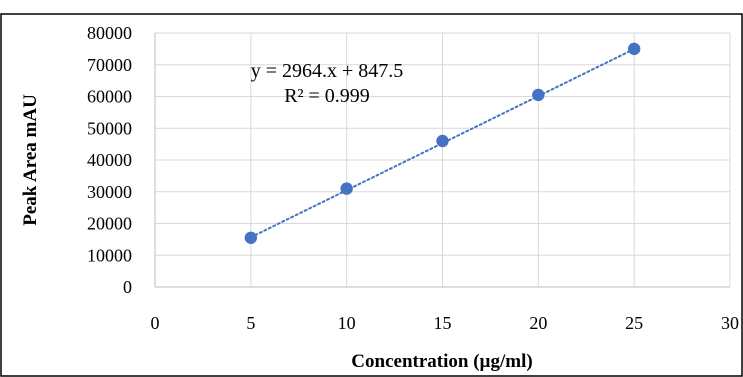  What do you see at coordinates (109, 128) in the screenshot?
I see `y-tick-label: 50000` at bounding box center [109, 128].